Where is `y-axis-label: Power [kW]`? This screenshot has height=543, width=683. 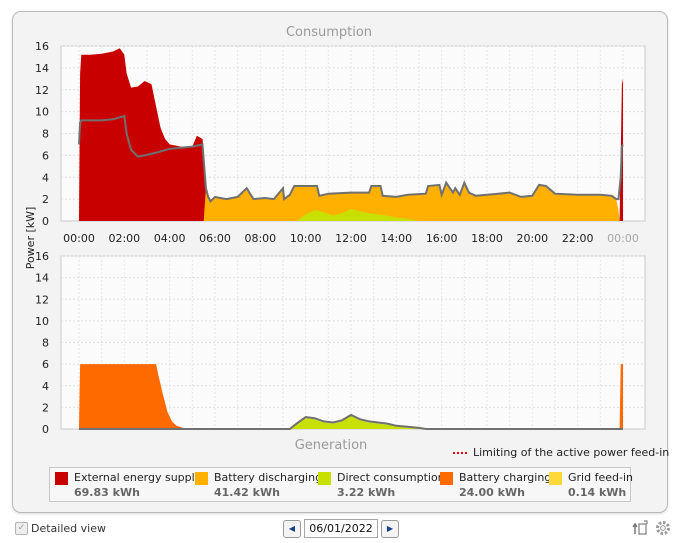 y-axis-label: Power [kW] is located at coordinates (30, 238).